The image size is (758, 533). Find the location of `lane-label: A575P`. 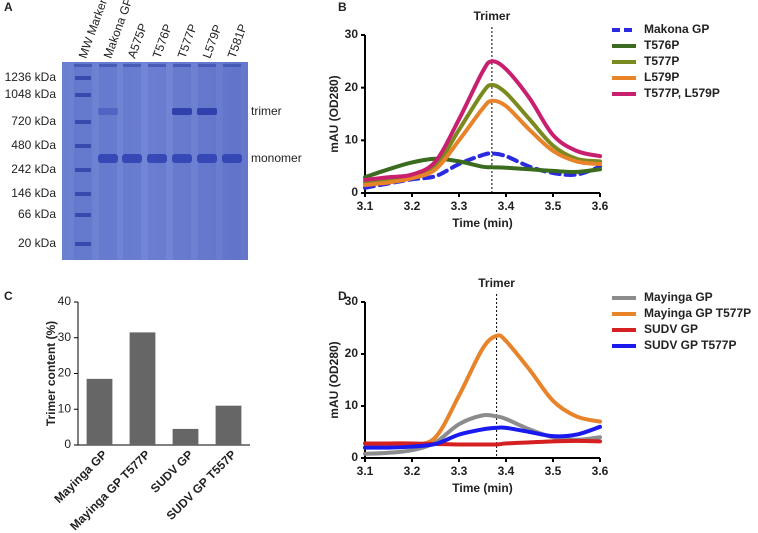

lane-label: A575P is located at coordinates (137, 40).